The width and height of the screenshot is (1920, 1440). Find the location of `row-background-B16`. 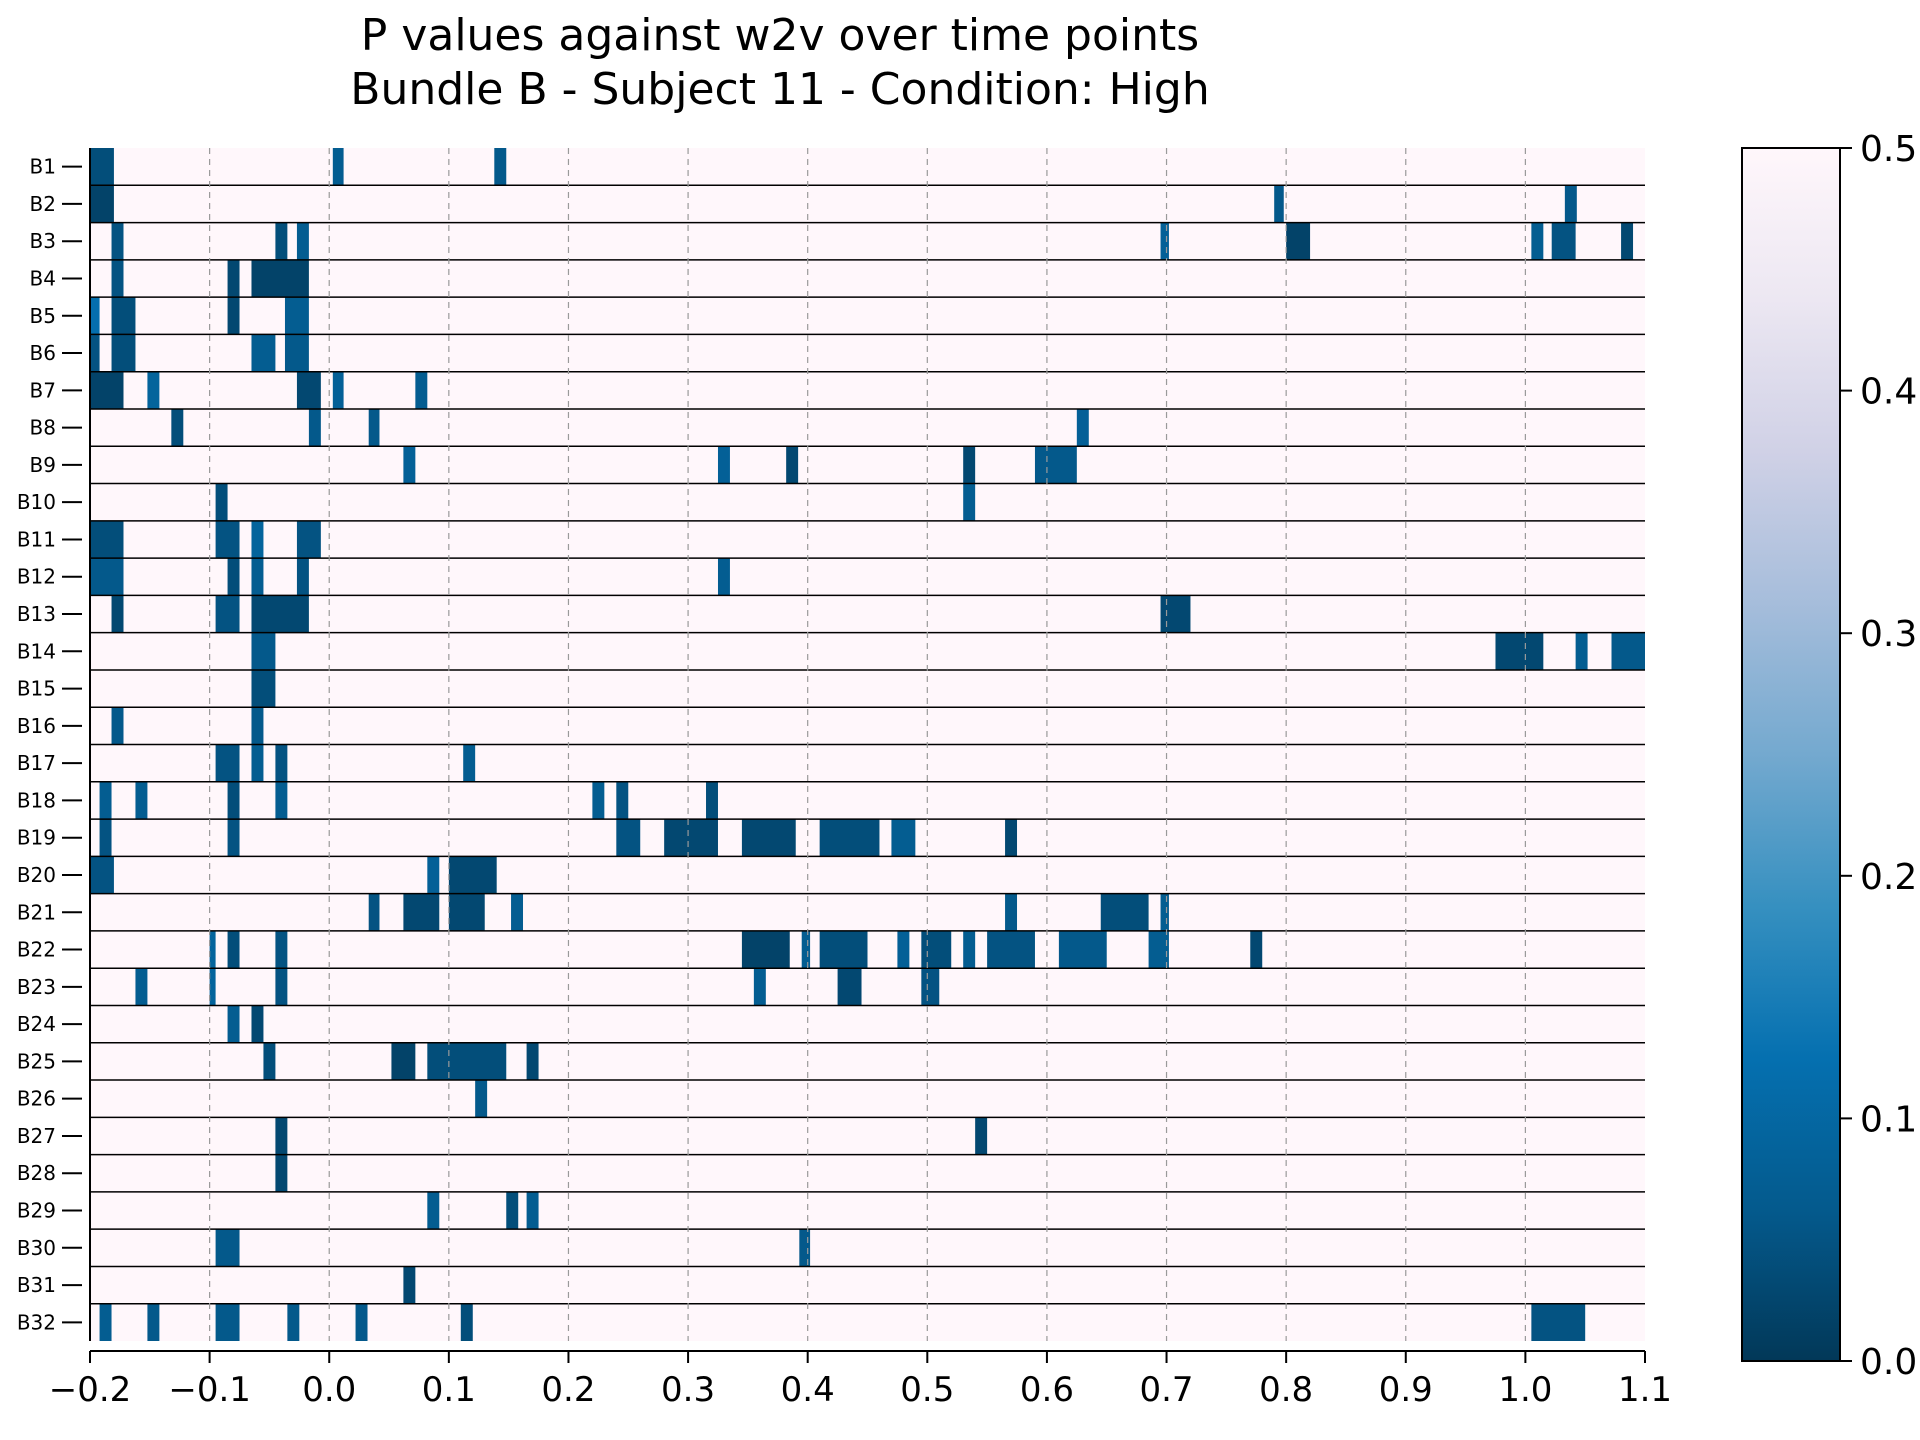

row-background-B16 is located at coordinates (867, 726).